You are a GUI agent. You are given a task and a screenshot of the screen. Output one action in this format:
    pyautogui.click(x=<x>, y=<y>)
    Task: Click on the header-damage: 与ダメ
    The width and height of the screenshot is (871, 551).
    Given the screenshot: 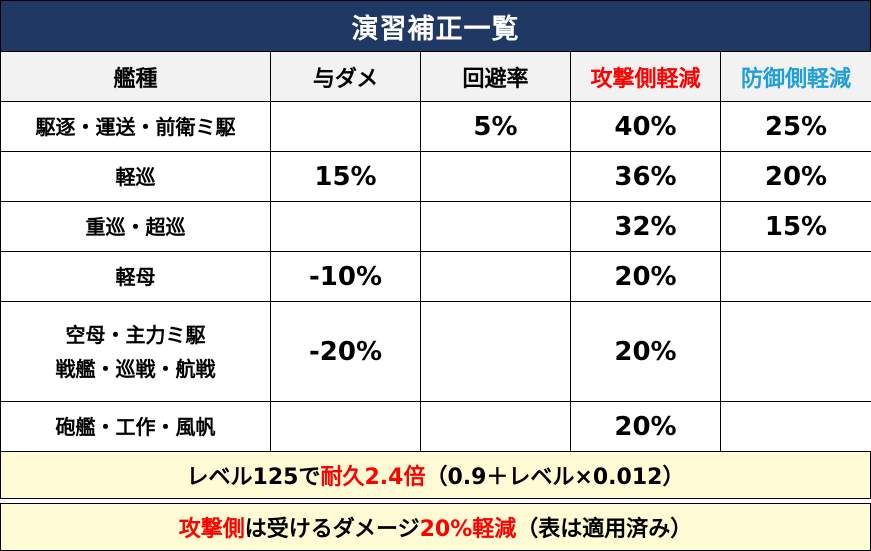 What is the action you would take?
    pyautogui.click(x=345, y=76)
    